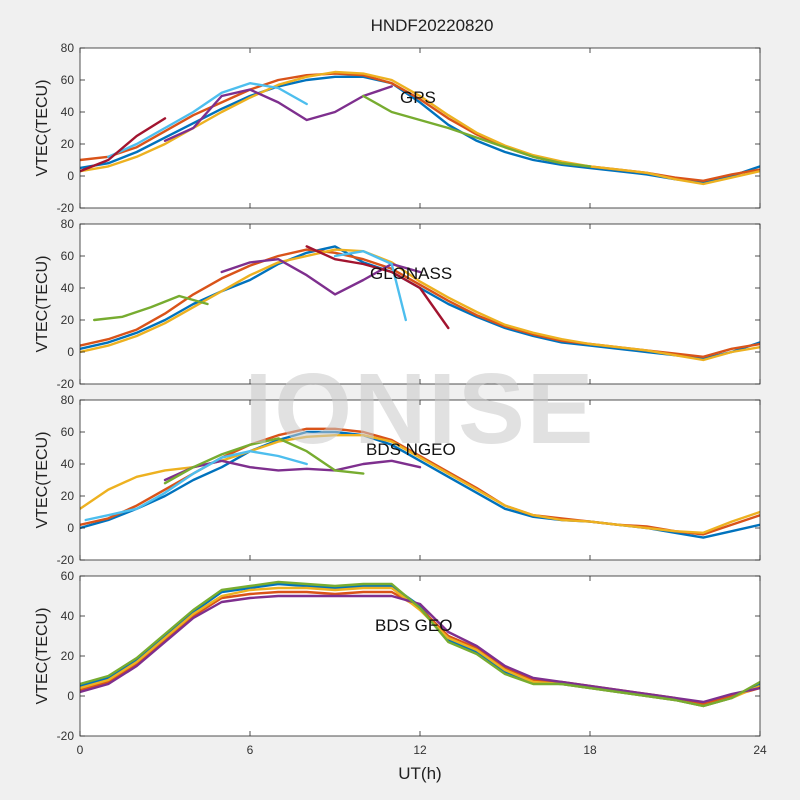  Describe the element at coordinates (420, 750) in the screenshot. I see `x-tick-label: 12` at that location.